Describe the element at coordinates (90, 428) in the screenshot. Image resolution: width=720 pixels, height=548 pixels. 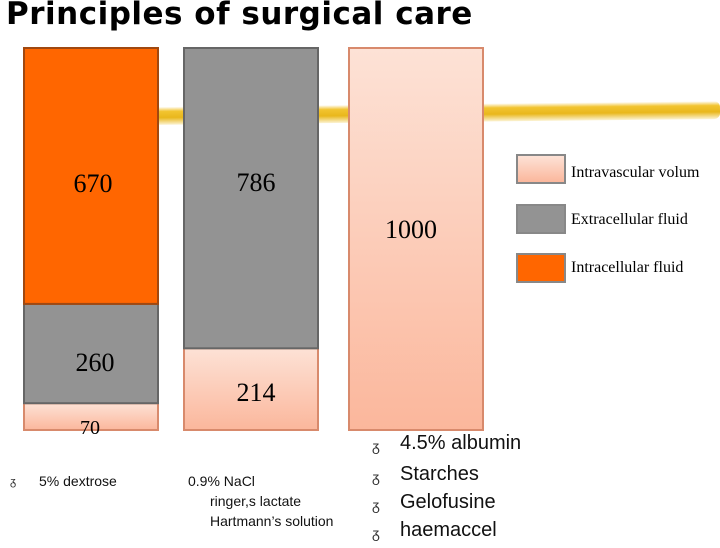
I see `data-label-intravascular-1: 70` at that location.